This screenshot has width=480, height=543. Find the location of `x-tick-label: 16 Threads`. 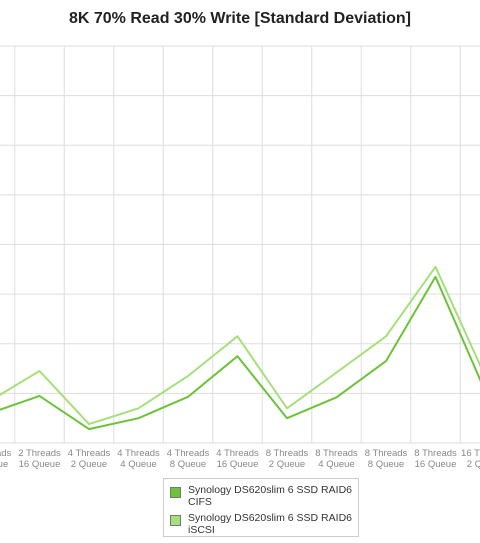

x-tick-label: 16 Threads is located at coordinates (470, 453).